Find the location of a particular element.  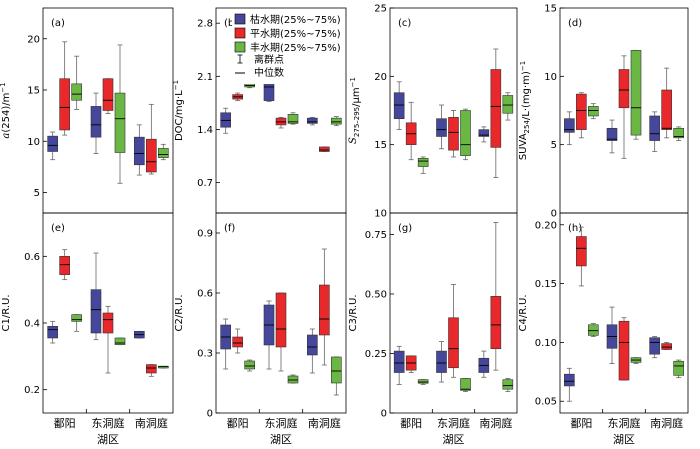

y-axis-label: C3/R.U. is located at coordinates (353, 313).